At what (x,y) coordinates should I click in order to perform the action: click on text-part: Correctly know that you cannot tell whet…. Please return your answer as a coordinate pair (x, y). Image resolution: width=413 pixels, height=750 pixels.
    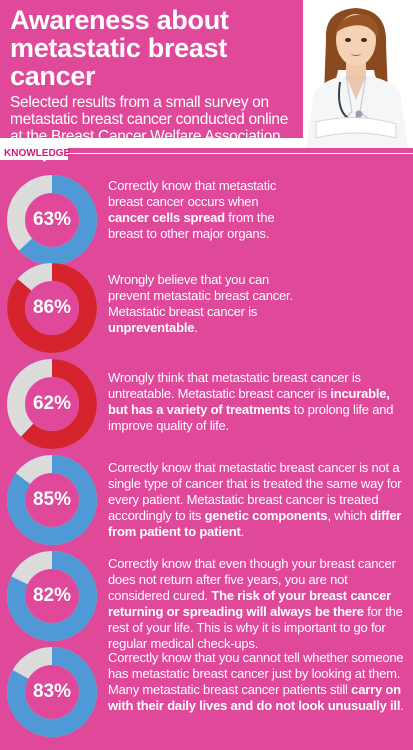
    Looking at the image, I should click on (256, 673).